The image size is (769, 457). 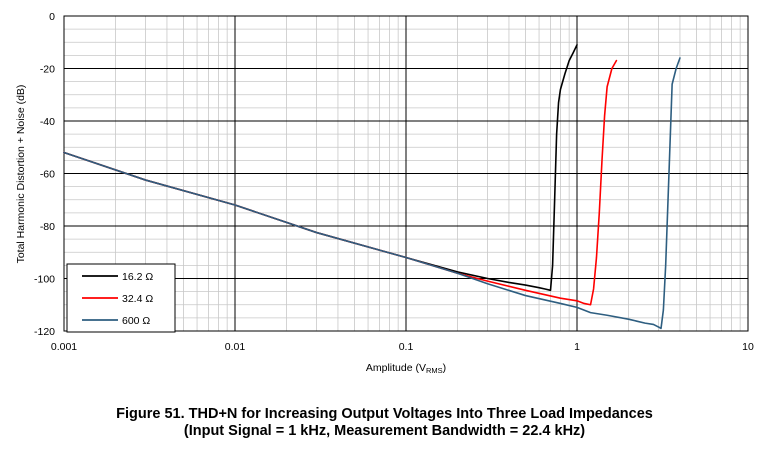 What do you see at coordinates (44, 332) in the screenshot?
I see `y-tick-label: -120` at bounding box center [44, 332].